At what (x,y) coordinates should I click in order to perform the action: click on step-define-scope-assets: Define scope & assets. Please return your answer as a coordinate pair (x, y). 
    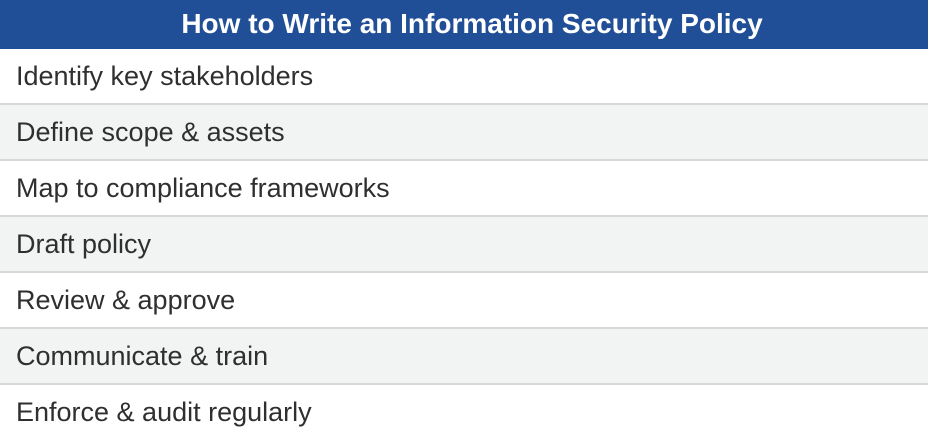
    Looking at the image, I should click on (464, 131).